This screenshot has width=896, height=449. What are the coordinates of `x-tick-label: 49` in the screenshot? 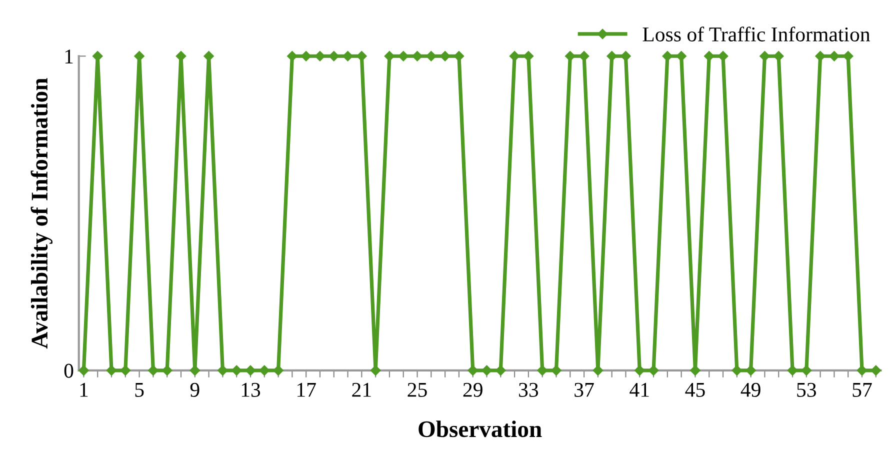 It's located at (750, 389).